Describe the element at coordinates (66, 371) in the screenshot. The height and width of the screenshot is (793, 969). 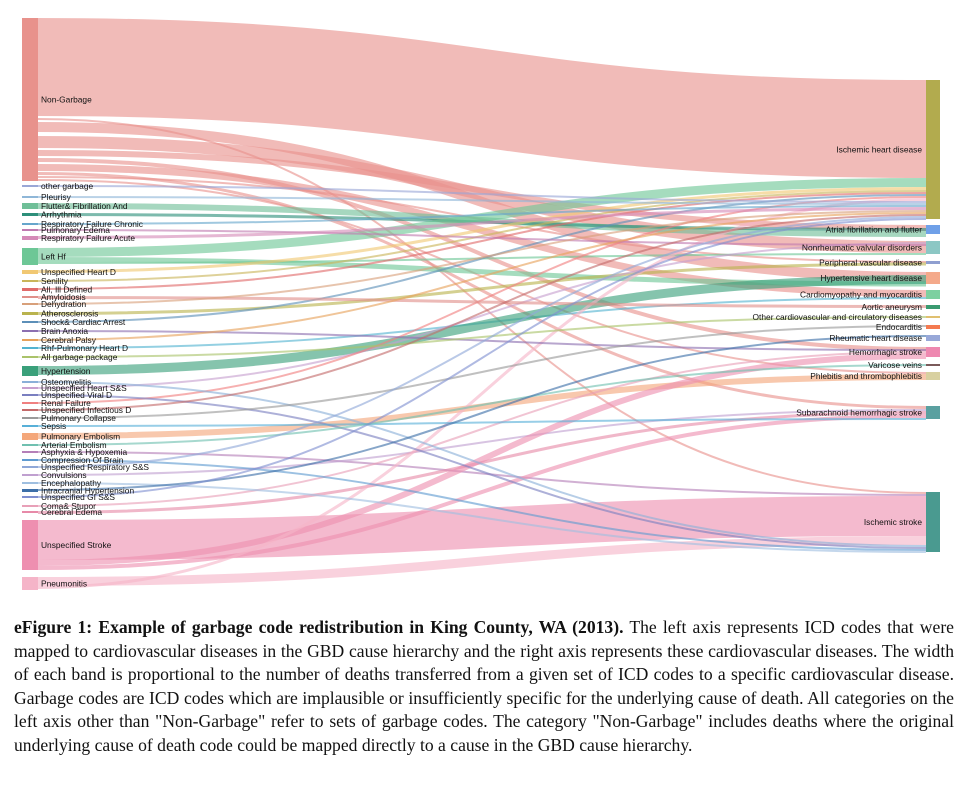
I see `left-node-label-hypertension: Hypertension` at that location.